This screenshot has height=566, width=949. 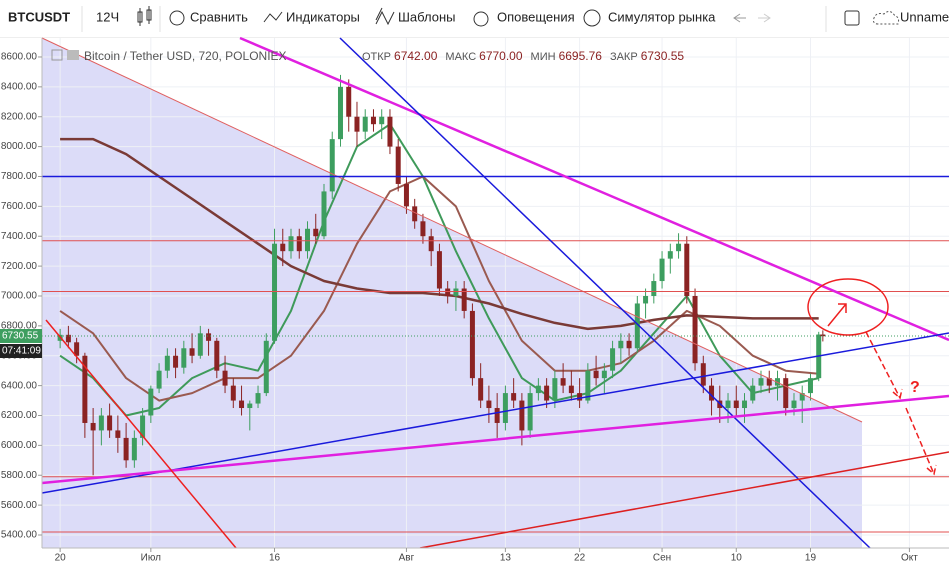 What do you see at coordinates (19, 535) in the screenshot?
I see `y-tick-label: 5400.00` at bounding box center [19, 535].